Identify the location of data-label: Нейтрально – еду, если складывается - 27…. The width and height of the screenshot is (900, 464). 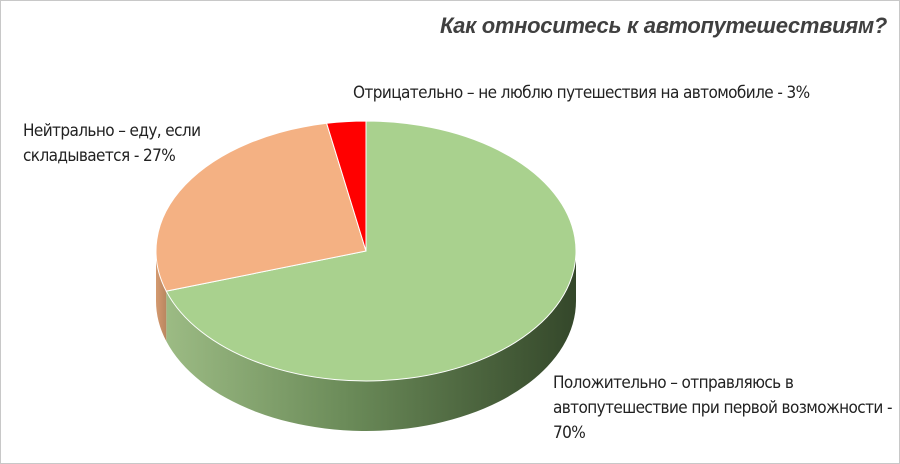
(112, 143).